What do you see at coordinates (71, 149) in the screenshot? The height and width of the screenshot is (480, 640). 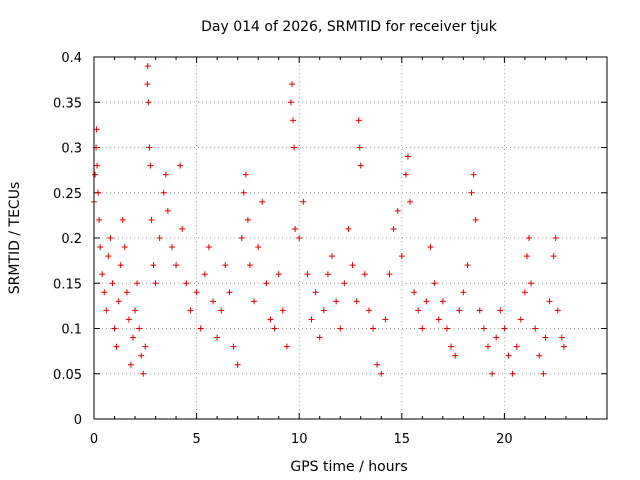 I see `y-tick-label: 0.3` at bounding box center [71, 149].